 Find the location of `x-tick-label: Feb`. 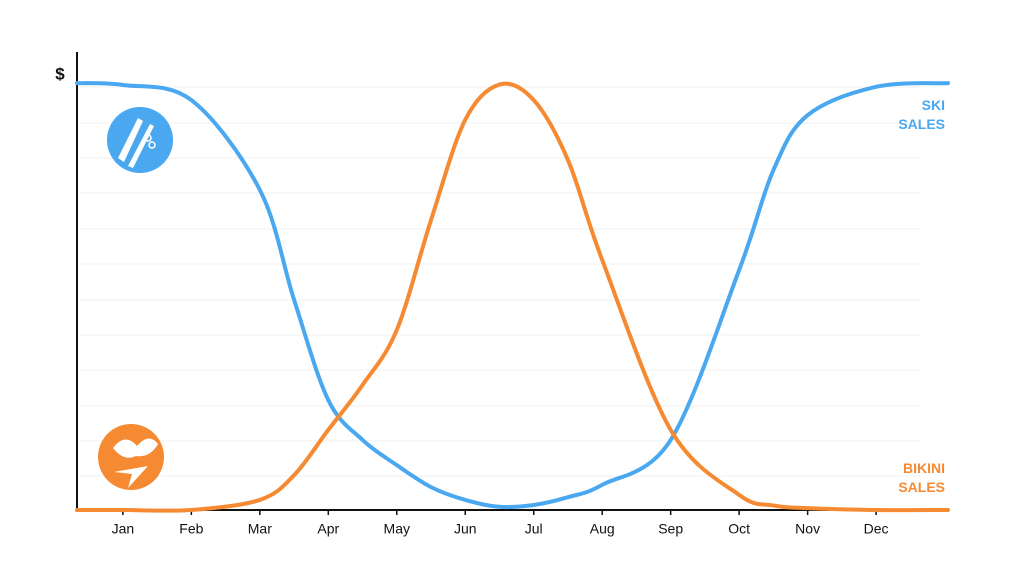

x-tick-label: Feb is located at coordinates (191, 529).